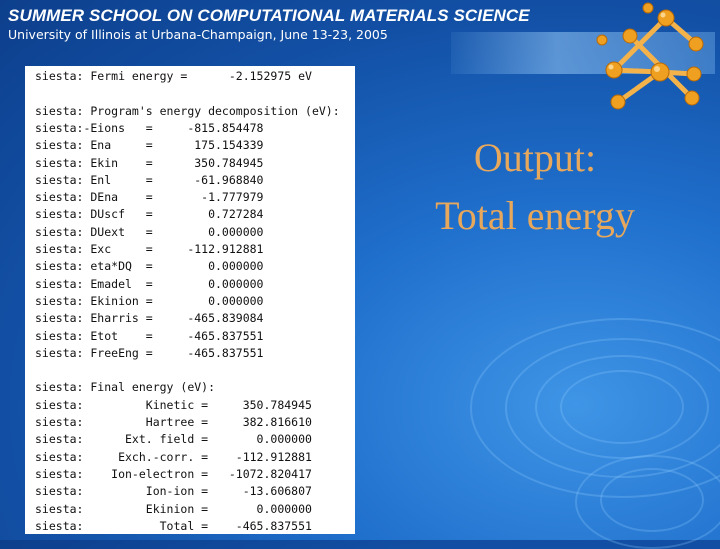 This screenshot has width=720, height=549. Describe the element at coordinates (583, 53) in the screenshot. I see `header-banner` at that location.